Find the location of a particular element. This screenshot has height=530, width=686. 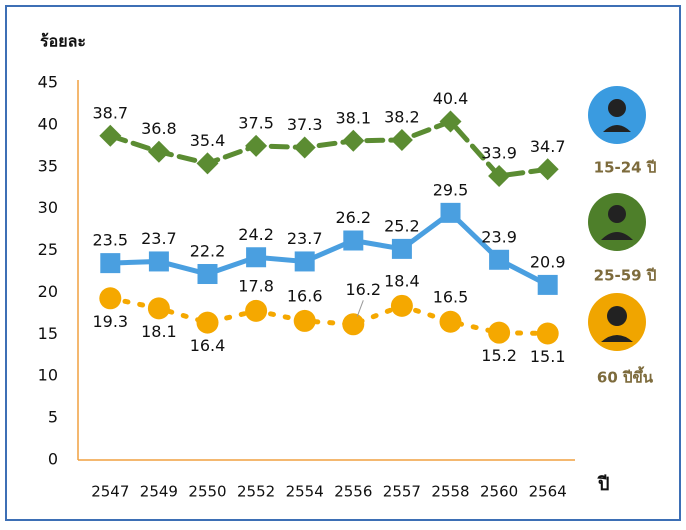

y-tick-label: 0 is located at coordinates (53, 459).